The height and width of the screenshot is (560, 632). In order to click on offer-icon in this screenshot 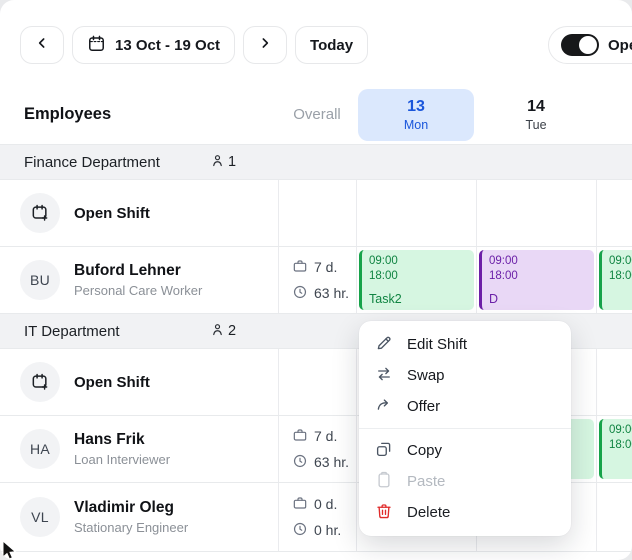, I will do `click(384, 407)`.